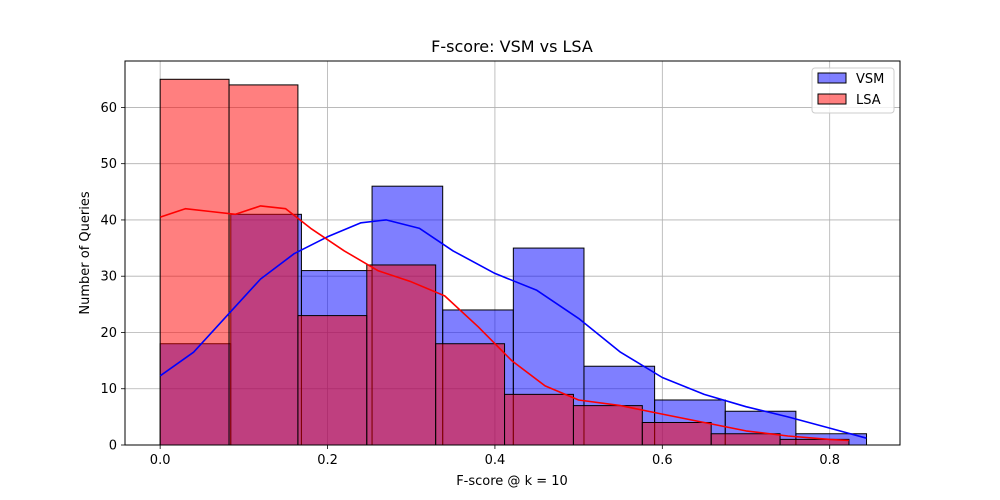  What do you see at coordinates (108, 389) in the screenshot?
I see `y-tick-label: 10` at bounding box center [108, 389].